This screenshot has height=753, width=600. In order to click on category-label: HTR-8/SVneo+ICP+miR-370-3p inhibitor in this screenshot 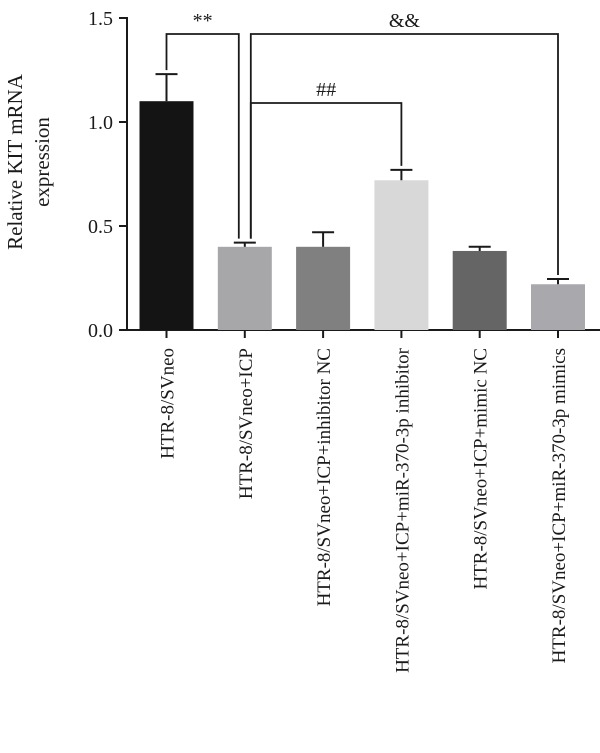, I will do `click(402, 510)`.